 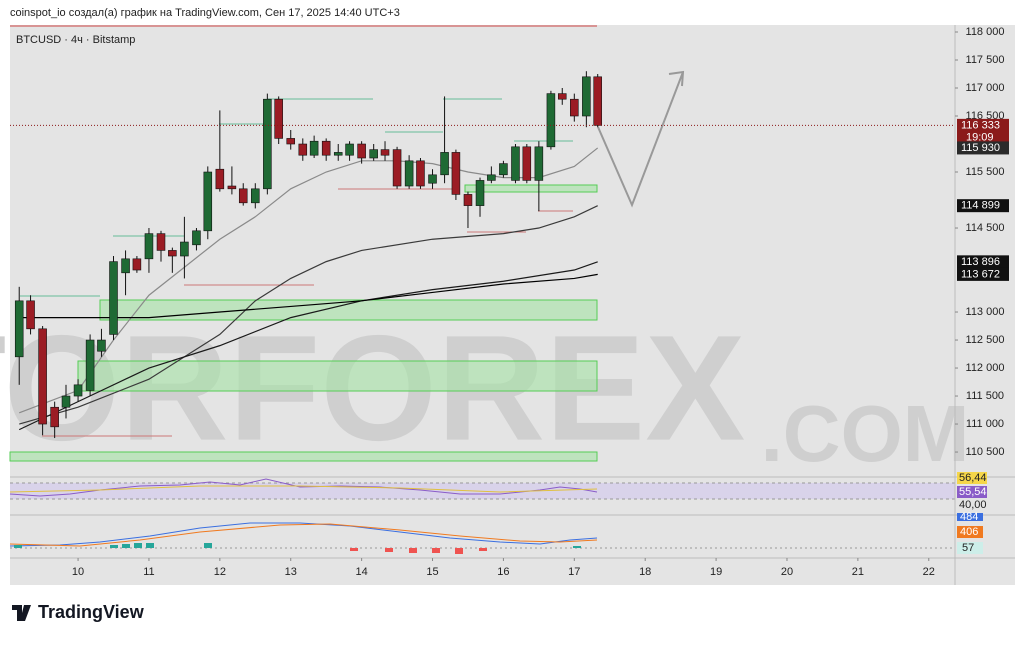 What do you see at coordinates (980, 125) in the screenshot?
I see `price-label: 116 333` at bounding box center [980, 125].